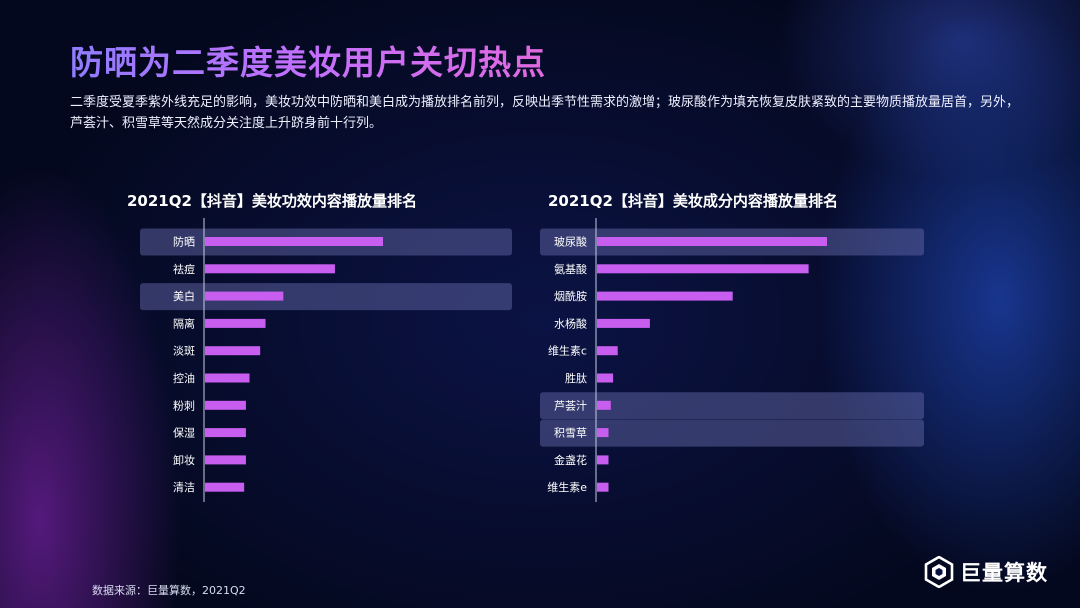 The width and height of the screenshot is (1080, 608). Describe the element at coordinates (272, 201) in the screenshot. I see `chart-title-efficacy: 2021Q2【抖音】美妆功效内容播放量排名` at that location.